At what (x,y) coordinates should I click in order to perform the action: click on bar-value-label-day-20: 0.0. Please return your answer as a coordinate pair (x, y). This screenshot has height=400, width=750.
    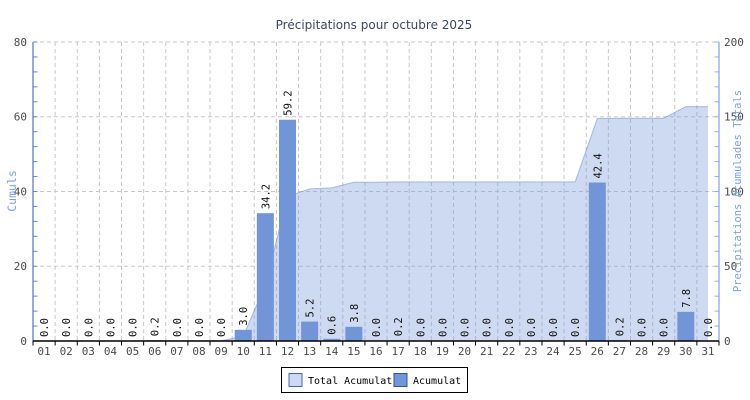
    Looking at the image, I should click on (466, 327).